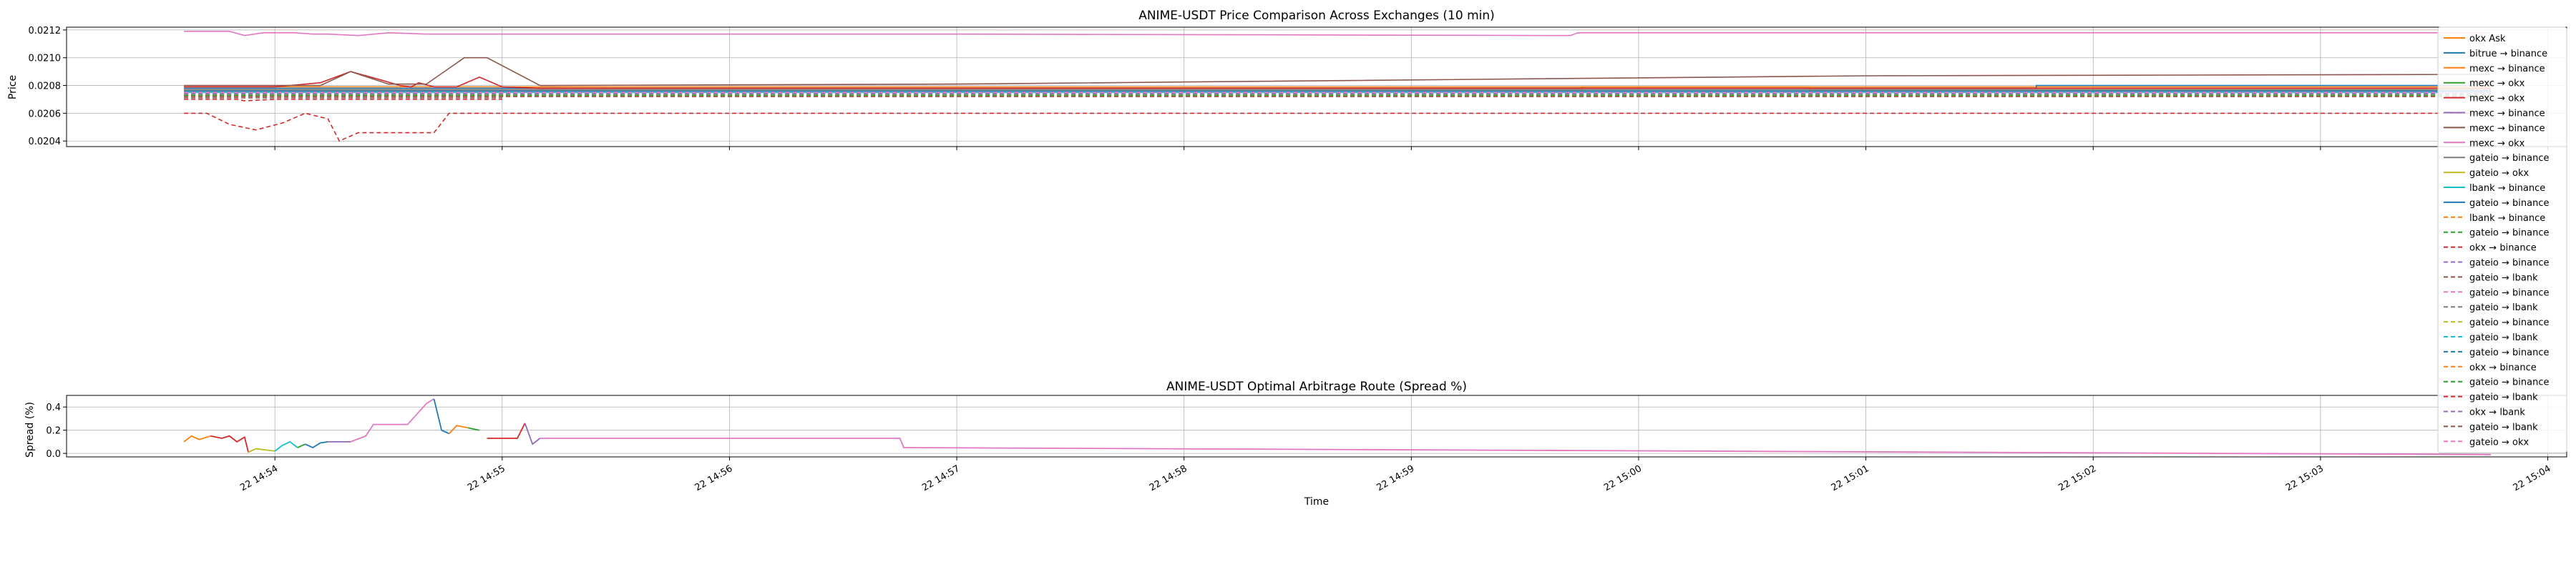  Describe the element at coordinates (30, 430) in the screenshot. I see `spread-chart-ylabel: Spread (%)` at that location.